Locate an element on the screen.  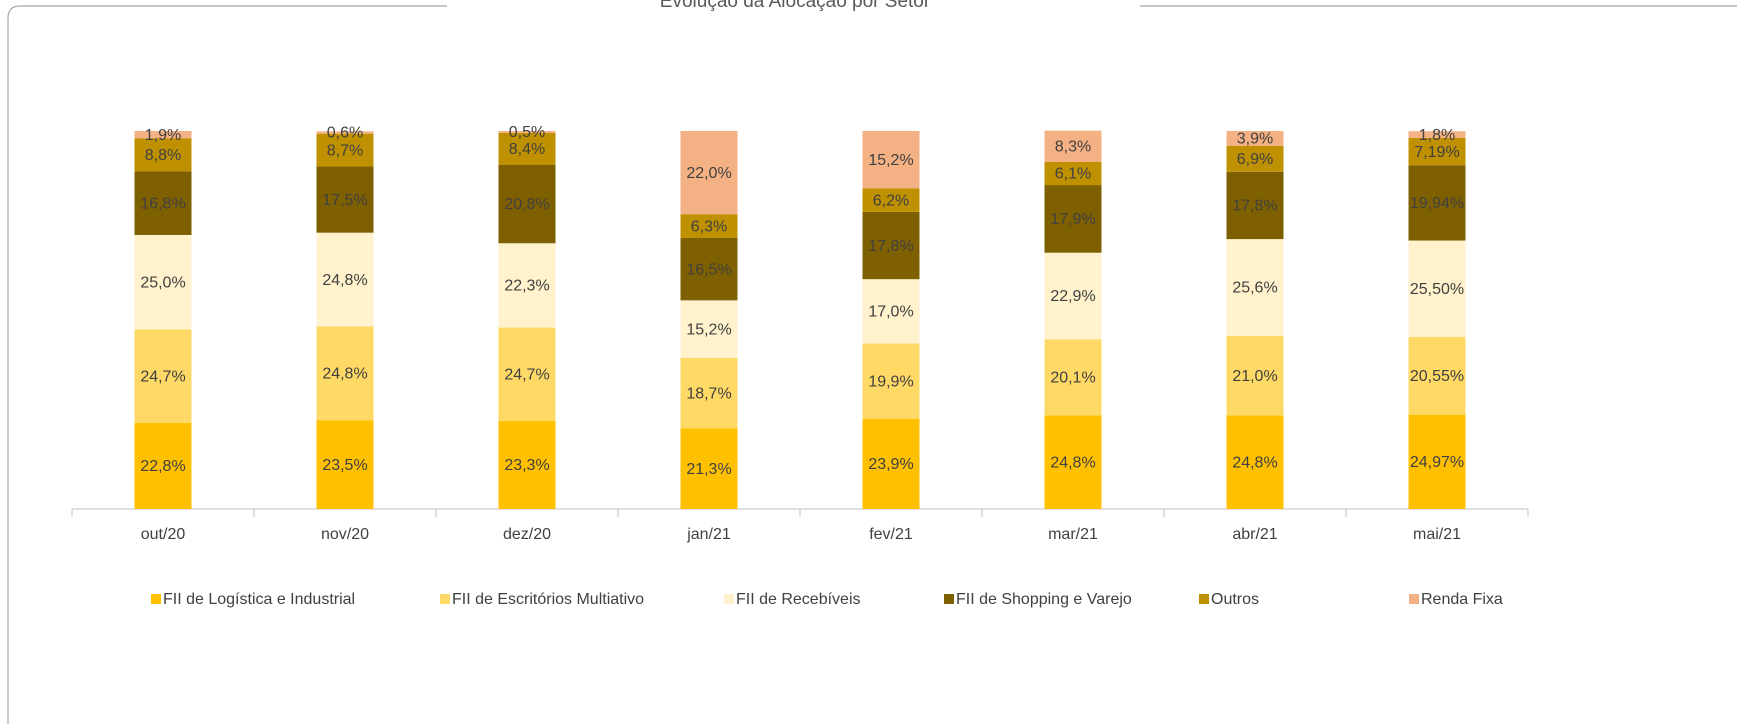
value-label: 25,6% is located at coordinates (1254, 288).